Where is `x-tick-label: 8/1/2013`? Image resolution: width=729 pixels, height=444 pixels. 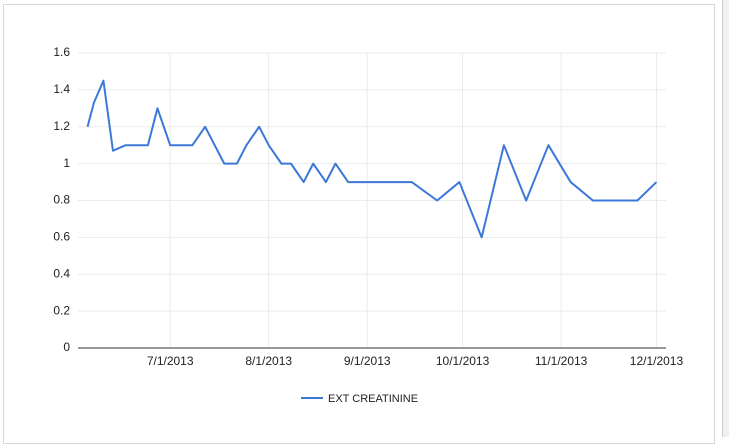 x-tick-label: 8/1/2013 is located at coordinates (268, 361).